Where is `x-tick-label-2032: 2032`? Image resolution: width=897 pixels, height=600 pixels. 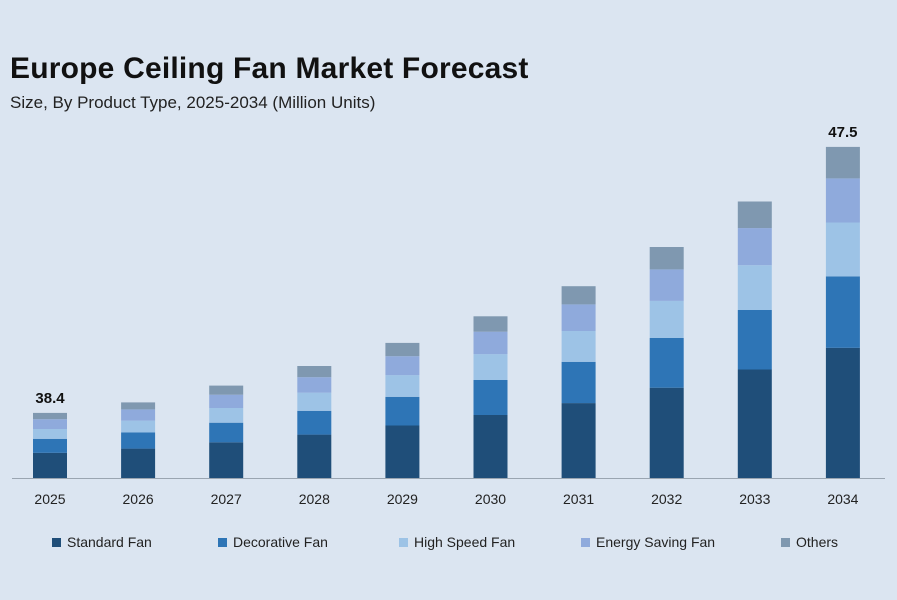
x-tick-label-2032: 2032 is located at coordinates (666, 499).